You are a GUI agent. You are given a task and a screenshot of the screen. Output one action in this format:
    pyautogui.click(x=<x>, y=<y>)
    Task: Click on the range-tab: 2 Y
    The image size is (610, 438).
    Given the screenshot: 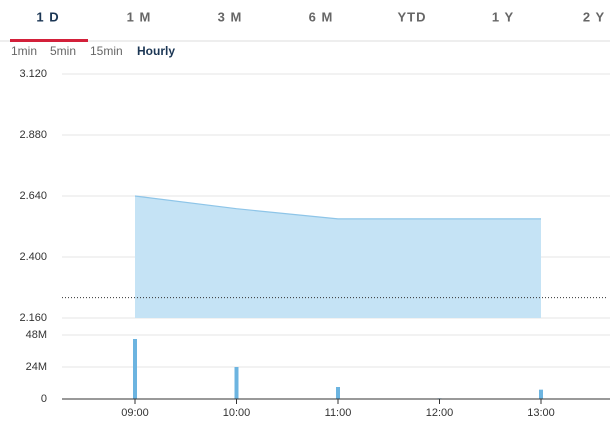 What is the action you would take?
    pyautogui.click(x=594, y=16)
    